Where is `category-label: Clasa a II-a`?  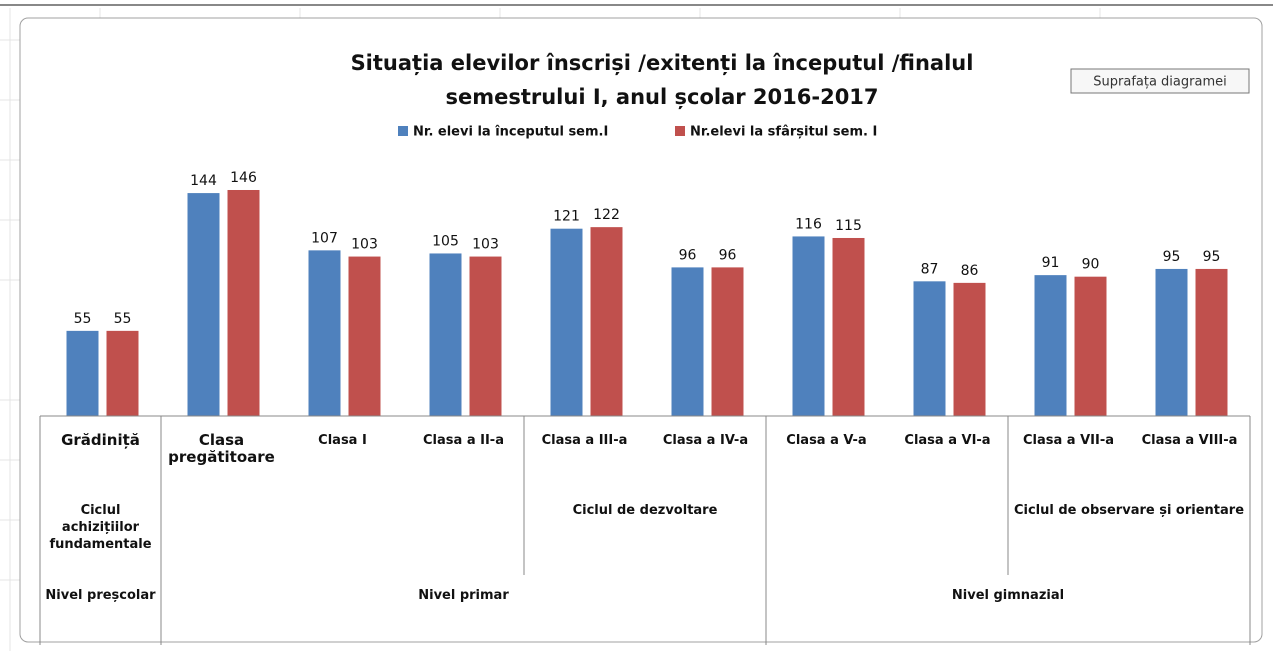
category-label: Clasa a II-a is located at coordinates (463, 440).